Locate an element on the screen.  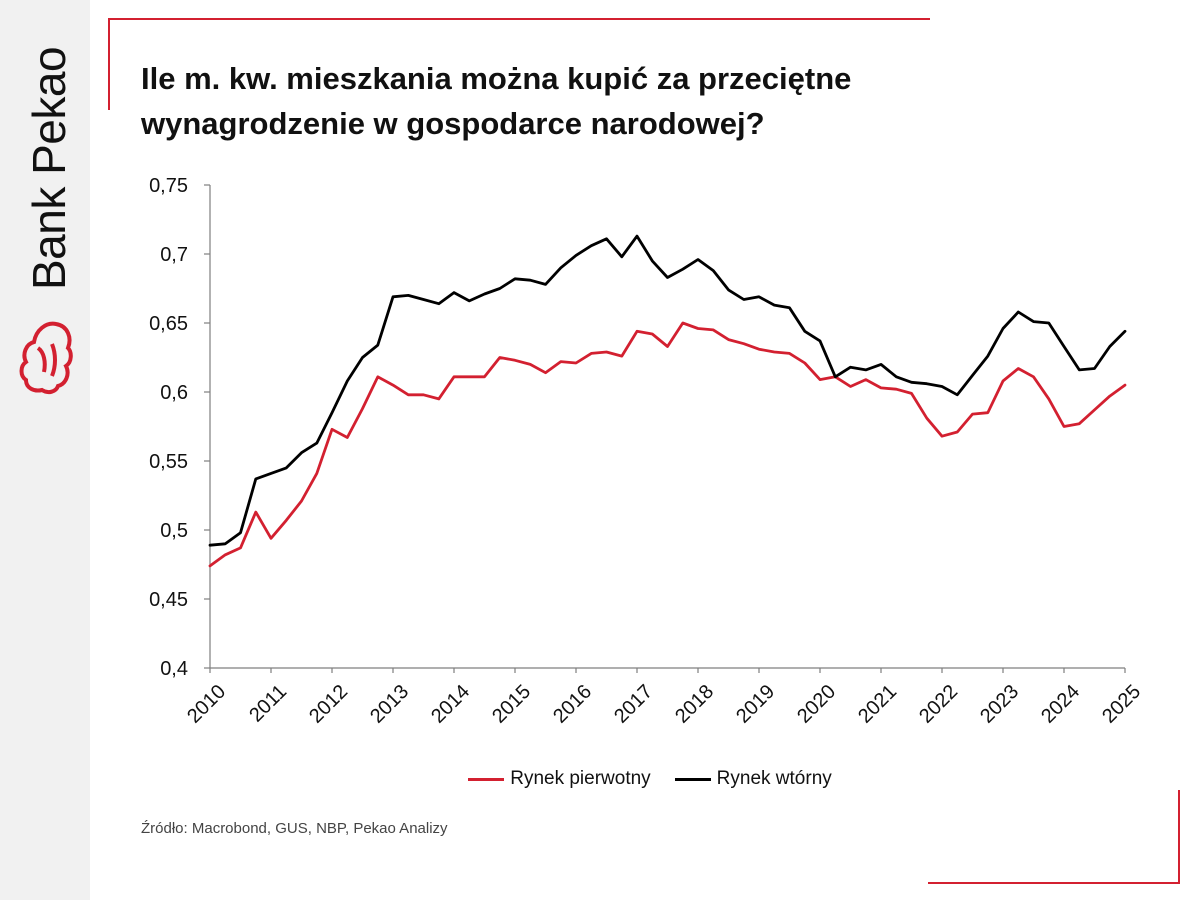
legend-label-secondary: Rynek wtórny is located at coordinates (774, 778).